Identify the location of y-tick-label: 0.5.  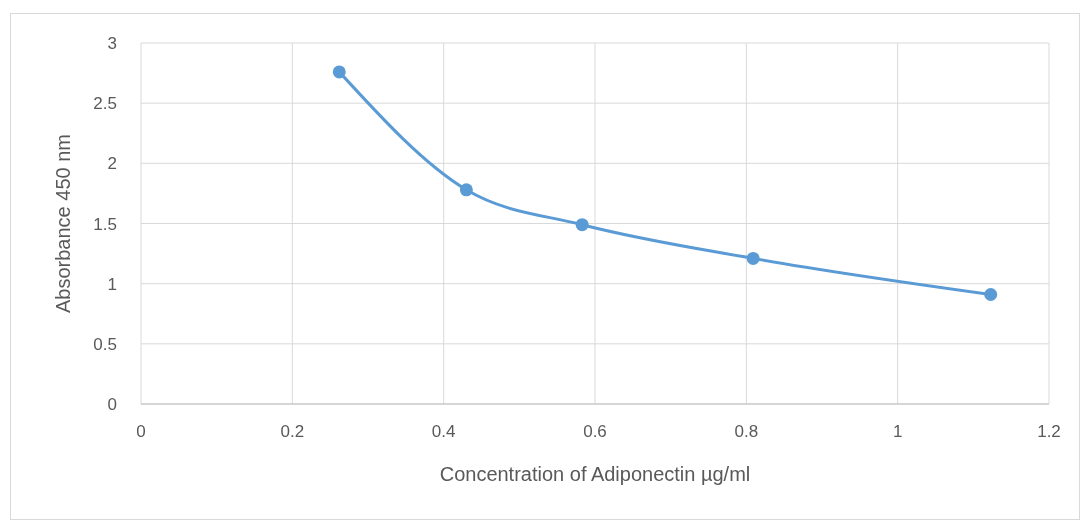
(105, 344).